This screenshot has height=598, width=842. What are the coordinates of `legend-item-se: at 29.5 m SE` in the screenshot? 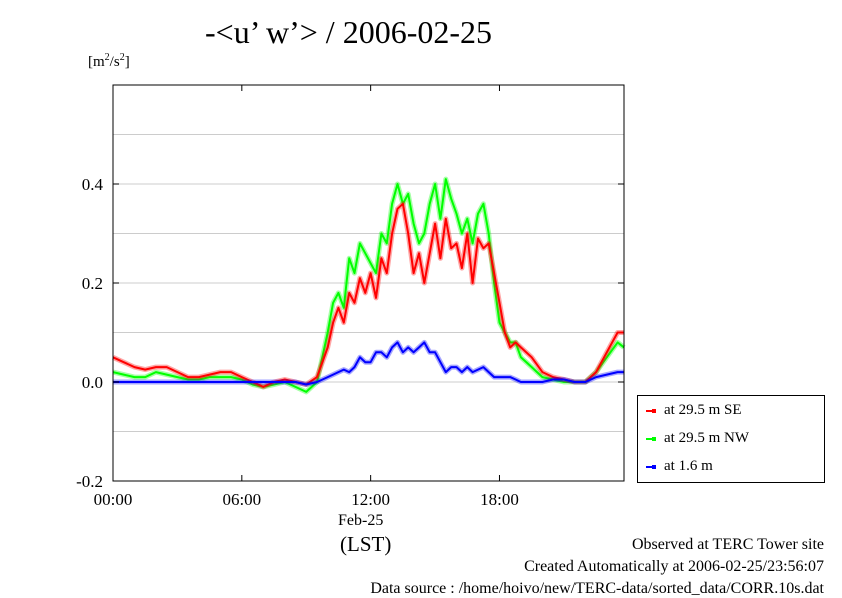 It's located at (694, 410).